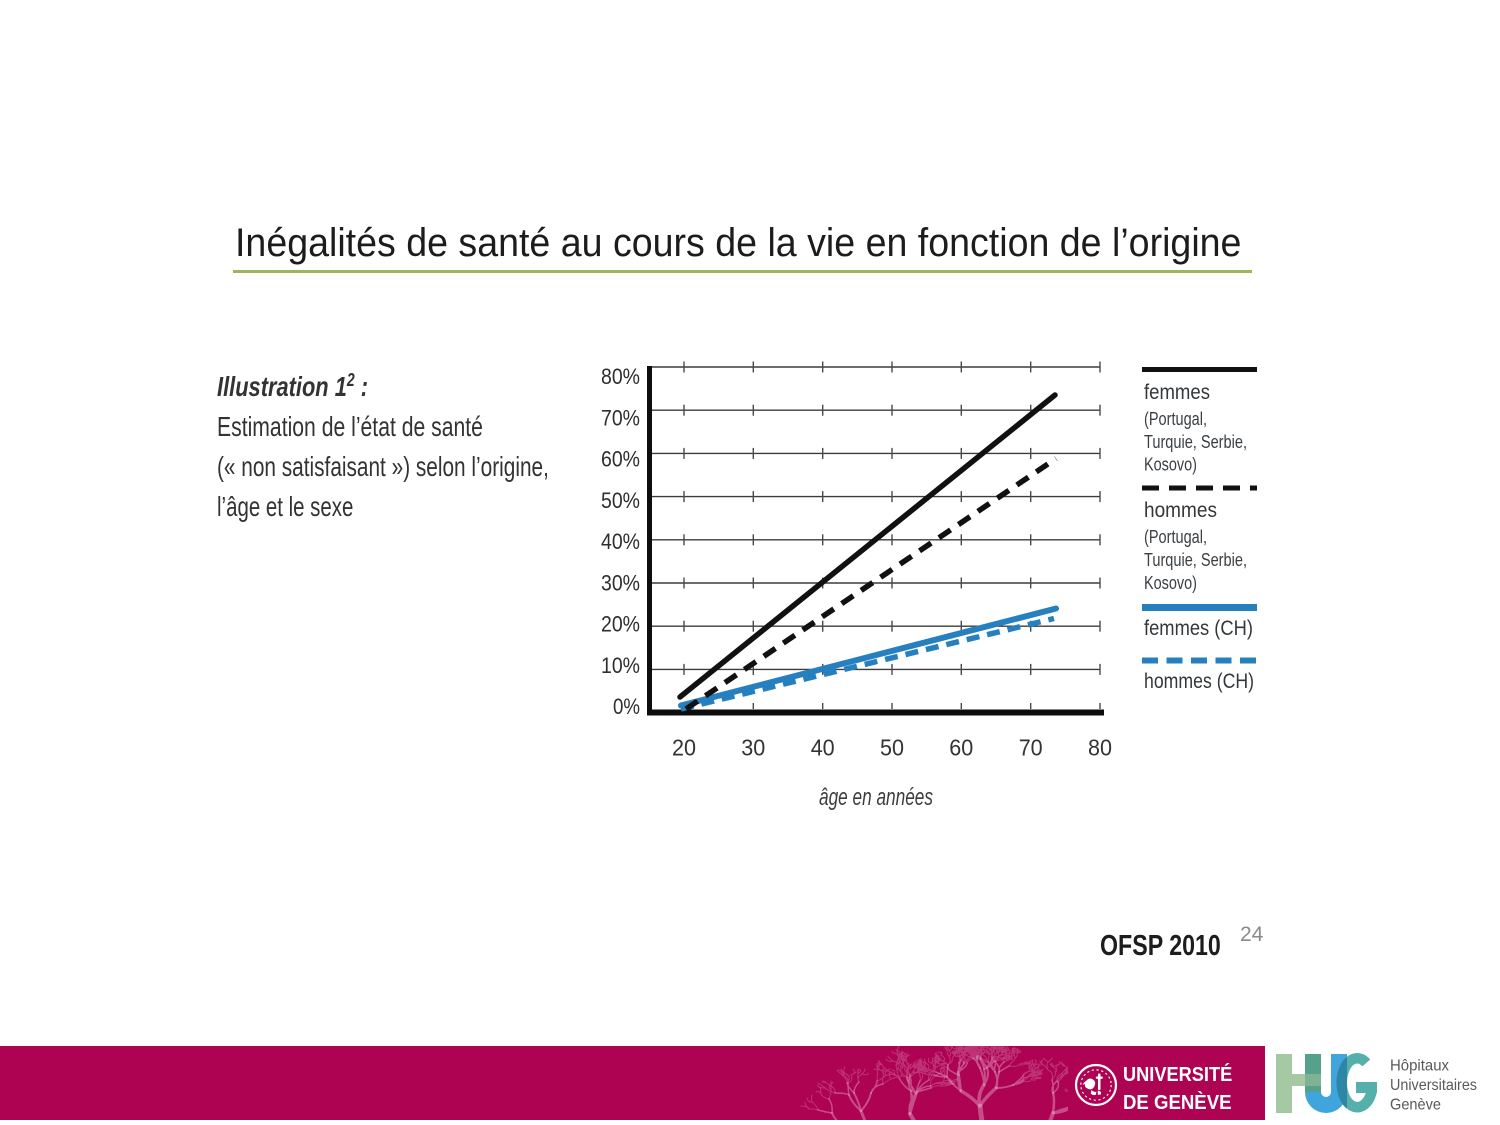 This screenshot has height=1125, width=1500. Describe the element at coordinates (876, 797) in the screenshot. I see `svg-text: âge en années` at that location.